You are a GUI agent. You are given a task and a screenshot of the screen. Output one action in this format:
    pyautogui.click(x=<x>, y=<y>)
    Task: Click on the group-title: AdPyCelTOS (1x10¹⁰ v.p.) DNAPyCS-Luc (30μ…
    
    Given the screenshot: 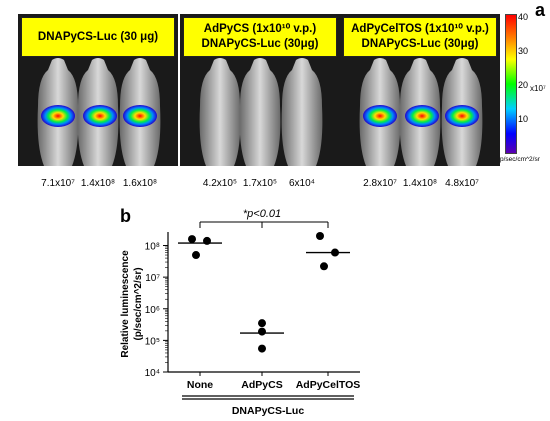 What is the action you would take?
    pyautogui.click(x=420, y=37)
    